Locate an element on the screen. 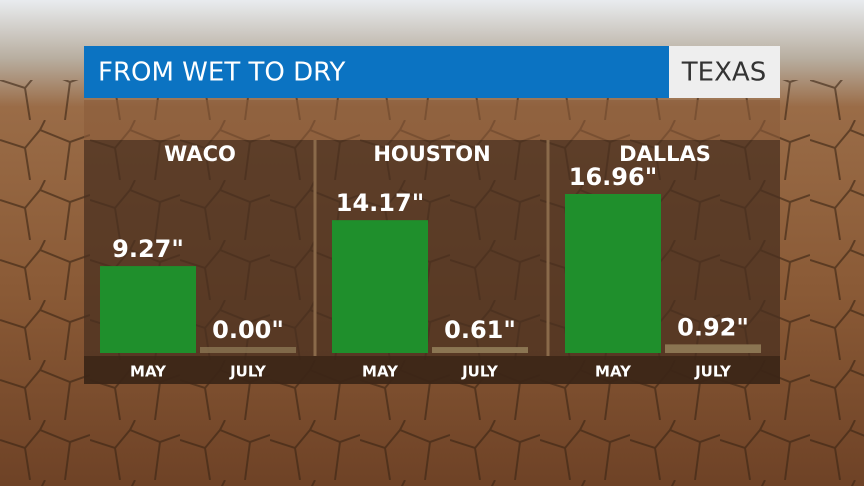 This screenshot has width=864, height=490. title: FROM WET TO DRY is located at coordinates (221, 73).